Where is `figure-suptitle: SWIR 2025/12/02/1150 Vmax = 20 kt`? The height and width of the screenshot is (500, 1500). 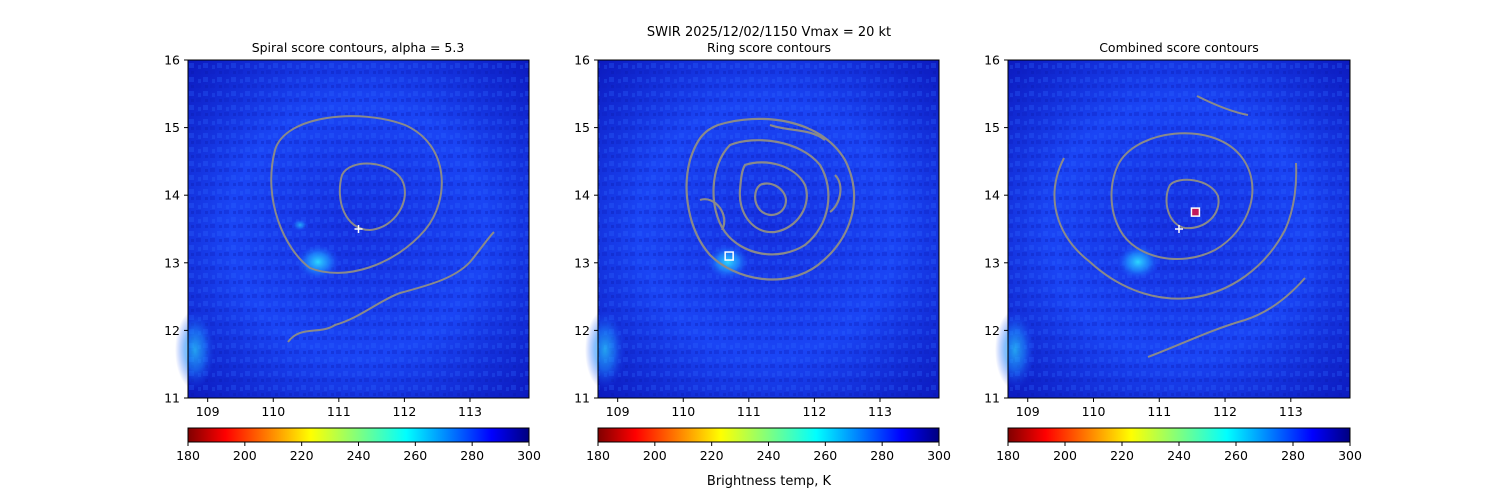 figure-suptitle: SWIR 2025/12/02/1150 Vmax = 20 kt is located at coordinates (769, 32).